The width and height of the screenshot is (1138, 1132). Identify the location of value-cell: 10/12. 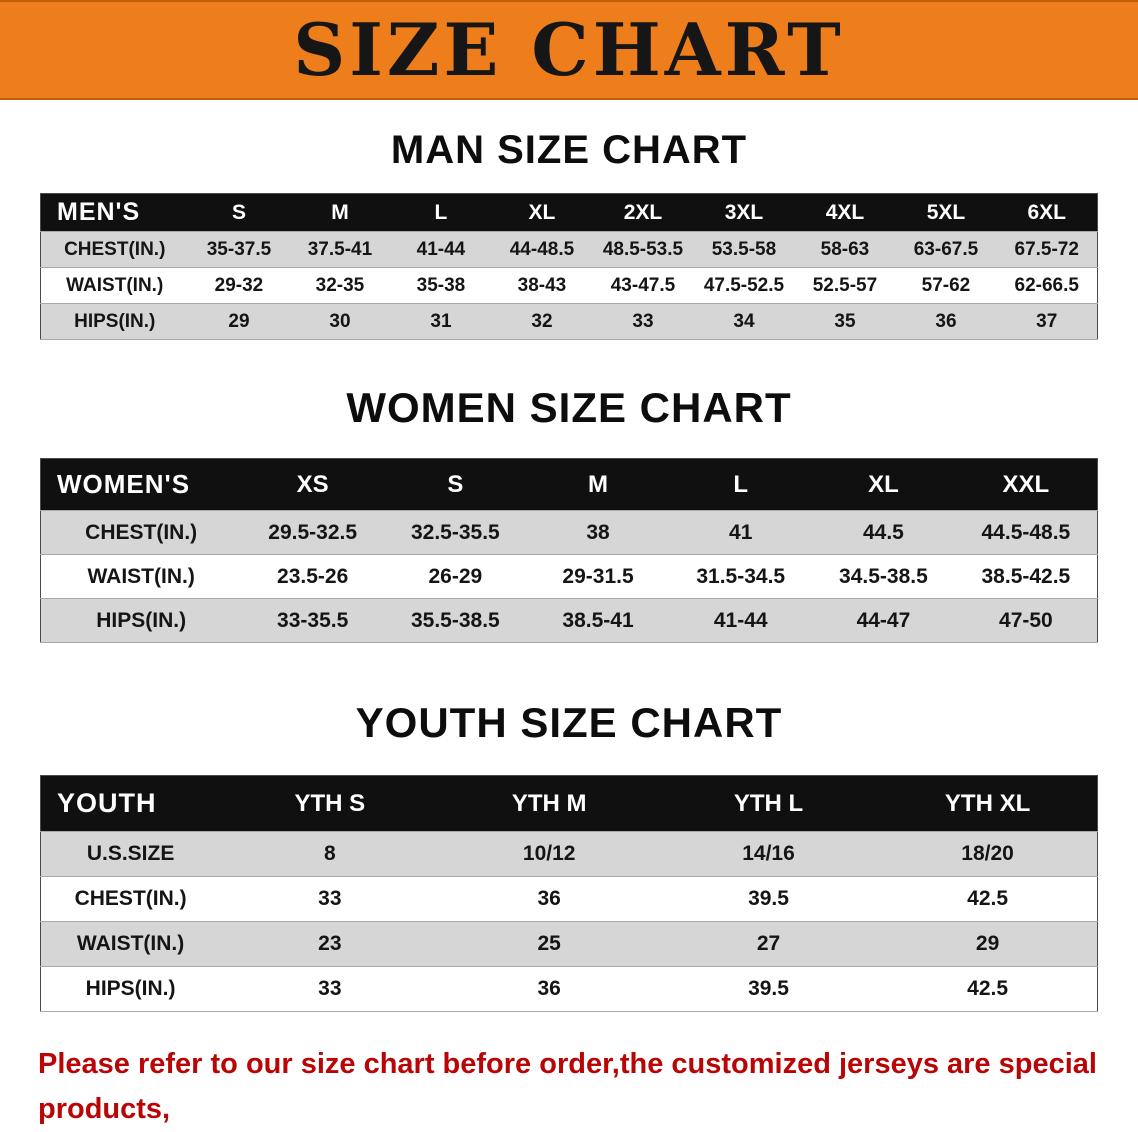
(549, 854).